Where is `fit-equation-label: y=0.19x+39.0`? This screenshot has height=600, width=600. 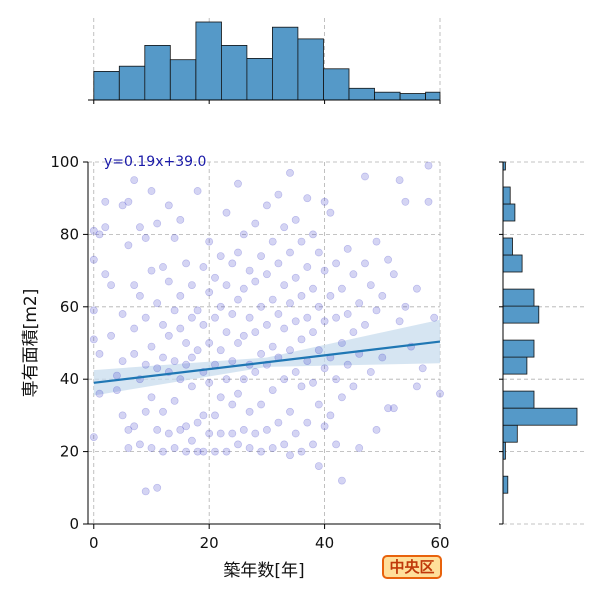 fit-equation-label: y=0.19x+39.0 is located at coordinates (155, 162).